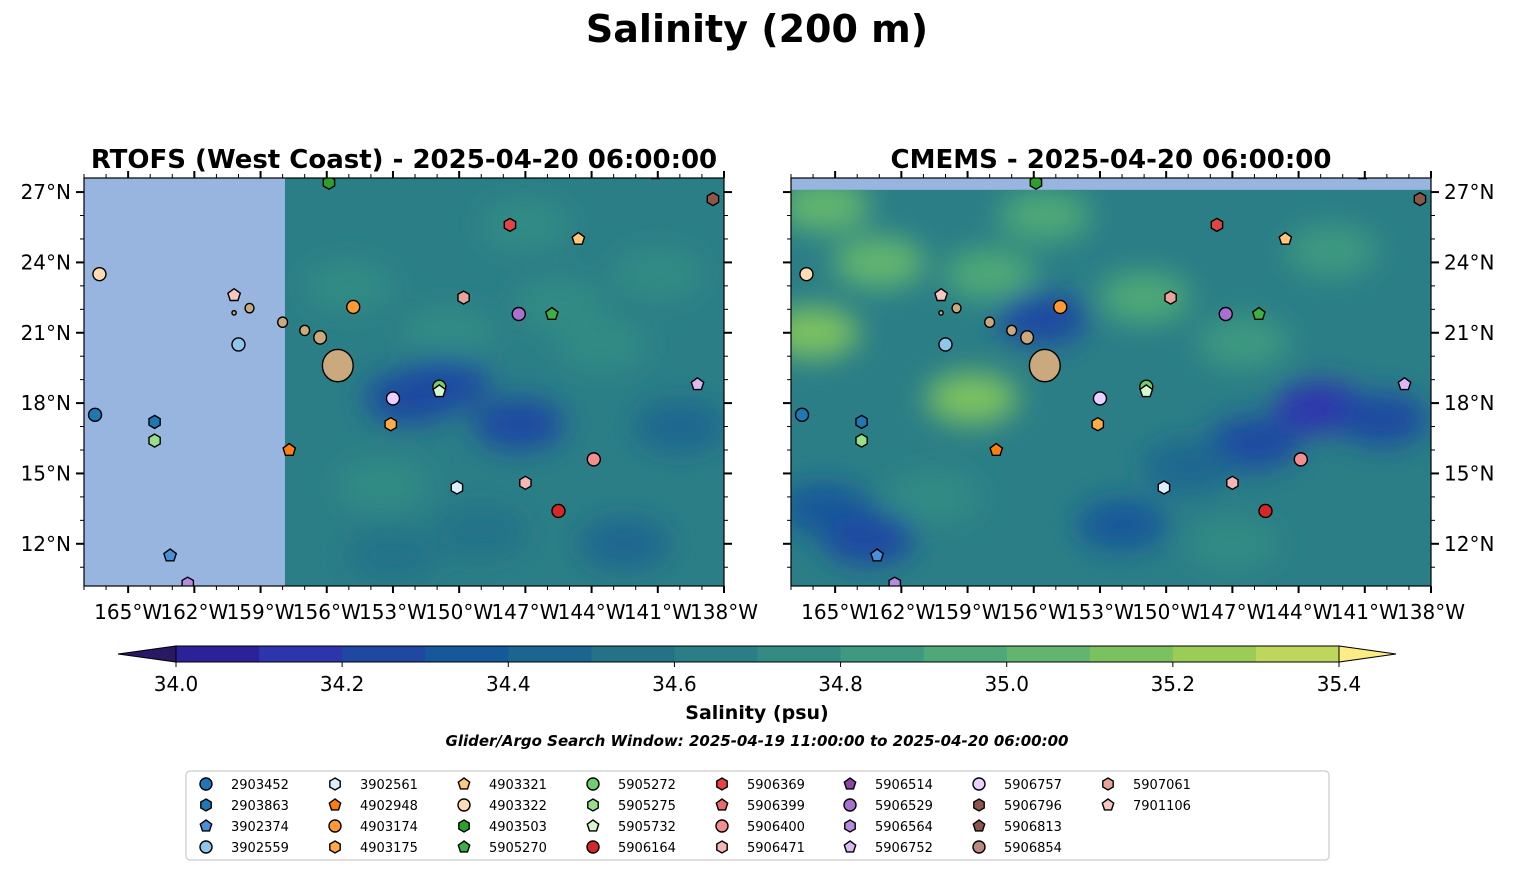 This screenshot has width=1514, height=889. Describe the element at coordinates (260, 785) in the screenshot. I see `legend-label: 2903452` at that location.